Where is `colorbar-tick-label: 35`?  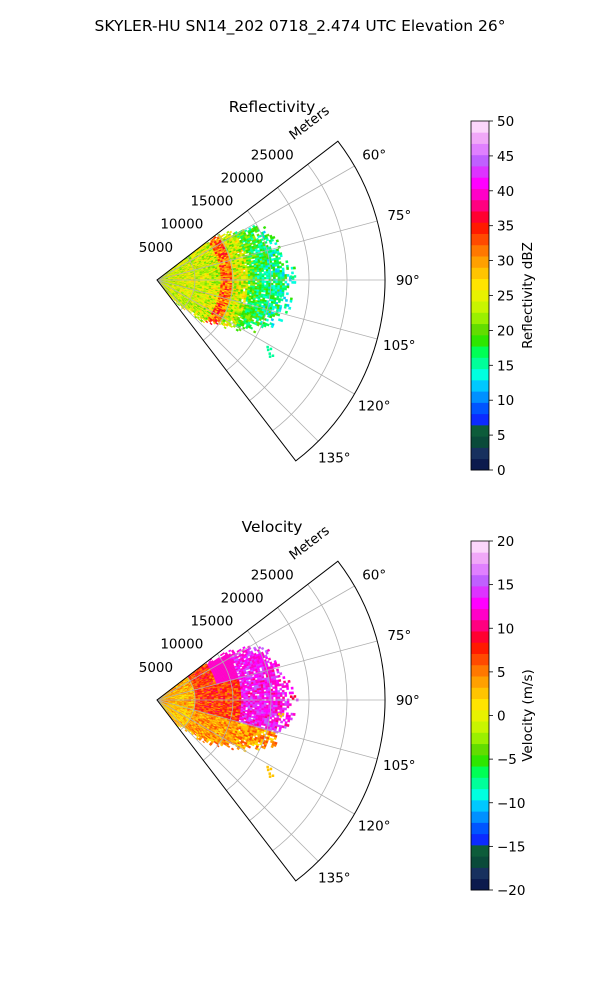
colorbar-tick-label: 35 is located at coordinates (505, 227).